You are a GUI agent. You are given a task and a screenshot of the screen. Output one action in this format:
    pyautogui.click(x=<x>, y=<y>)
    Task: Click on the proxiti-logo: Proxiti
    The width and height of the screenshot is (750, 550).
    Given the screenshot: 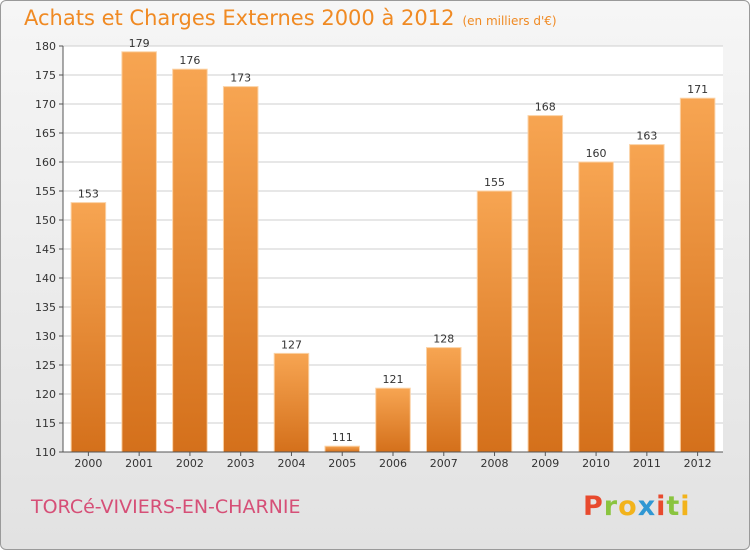 What is the action you would take?
    pyautogui.click(x=637, y=506)
    